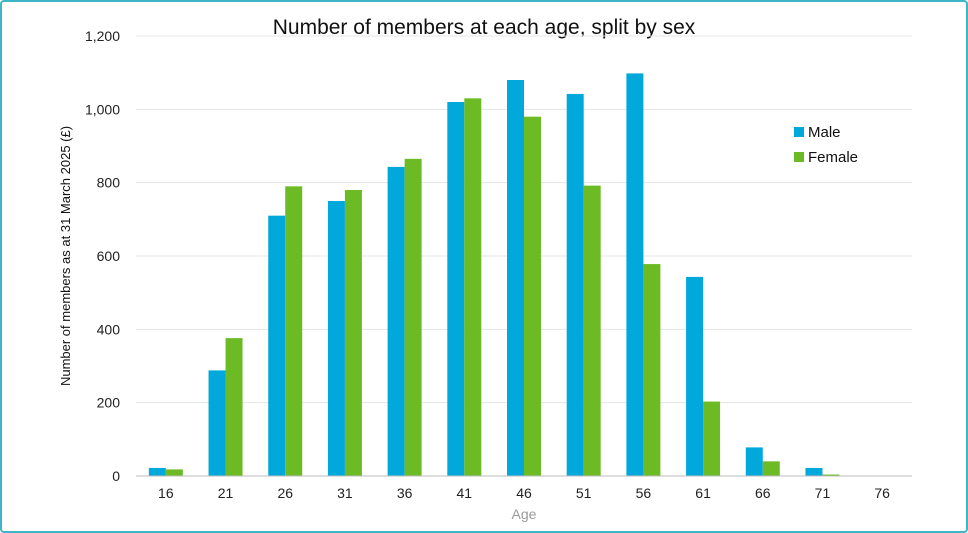 The width and height of the screenshot is (968, 533). I want to click on x-tick-label: 36, so click(405, 493).